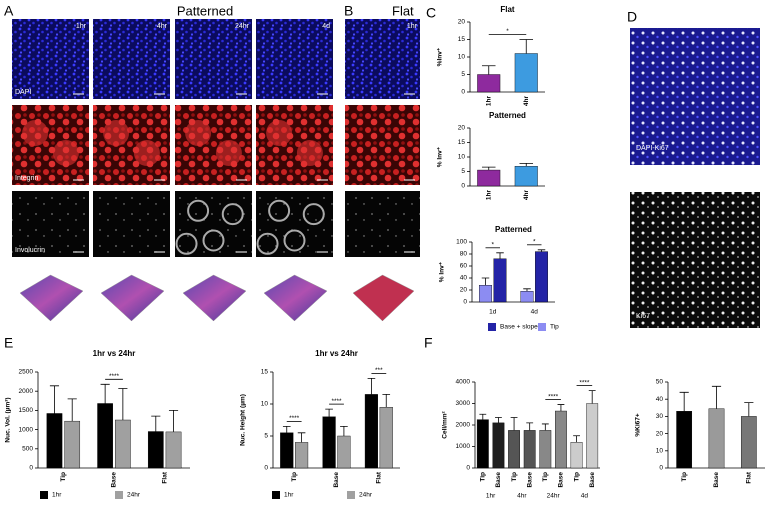 This screenshot has height=505, width=777. I want to click on y-tick-label: 1000, so click(26, 429).